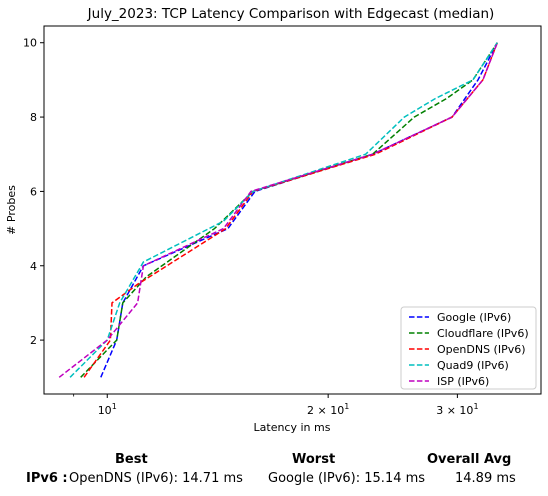 The image size is (548, 496). What do you see at coordinates (30, 43) in the screenshot?
I see `y-tick-label: 10` at bounding box center [30, 43].